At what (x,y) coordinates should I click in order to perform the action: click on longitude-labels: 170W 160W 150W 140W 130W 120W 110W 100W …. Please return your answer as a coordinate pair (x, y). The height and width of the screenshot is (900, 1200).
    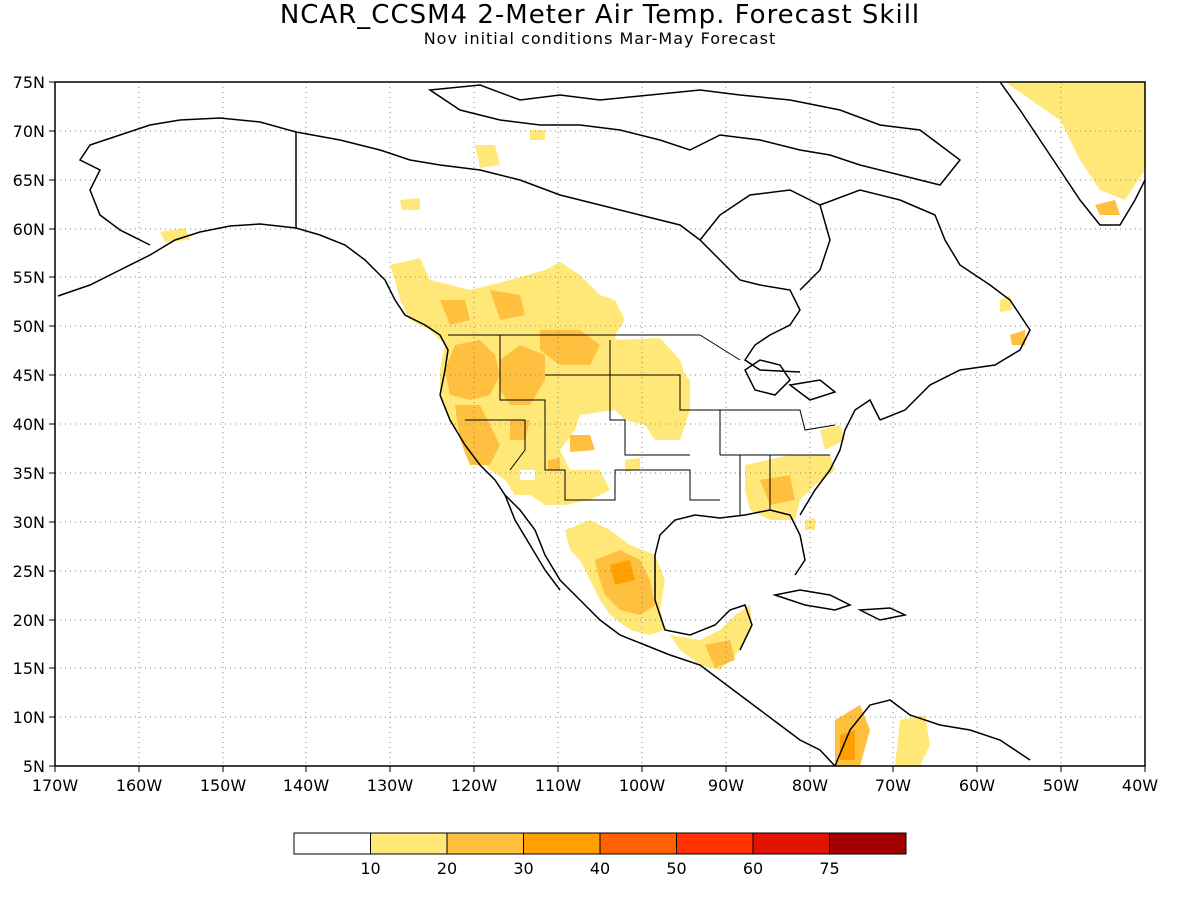
    Looking at the image, I should click on (595, 785).